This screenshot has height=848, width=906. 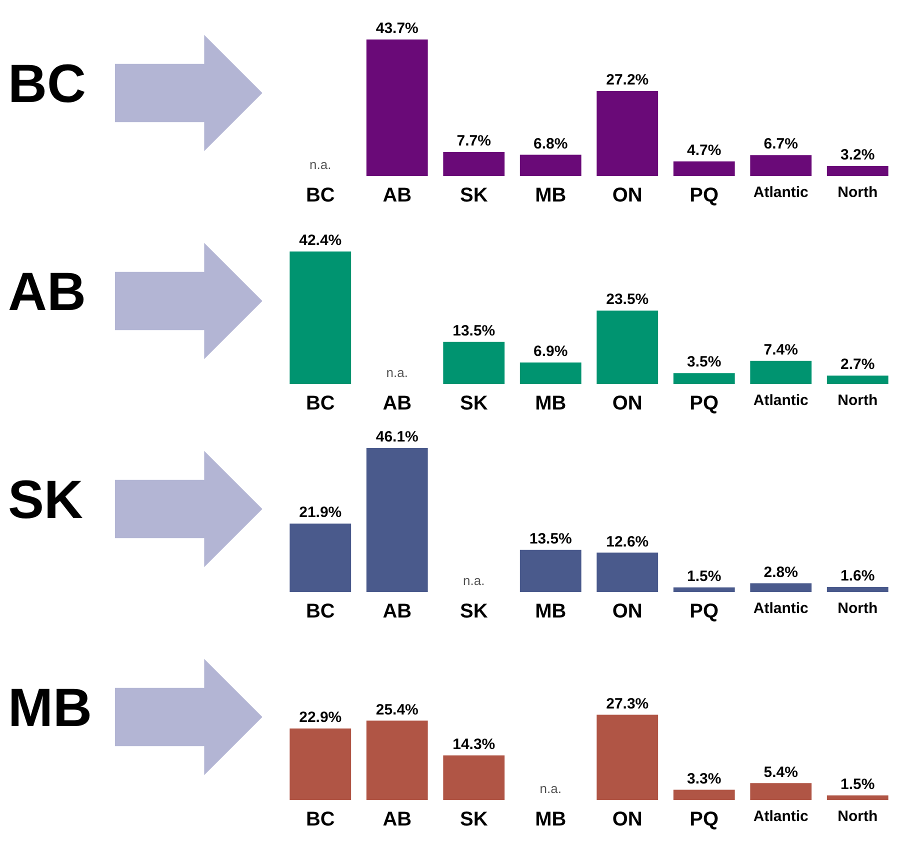 What do you see at coordinates (474, 744) in the screenshot?
I see `data-label: 14.3%` at bounding box center [474, 744].